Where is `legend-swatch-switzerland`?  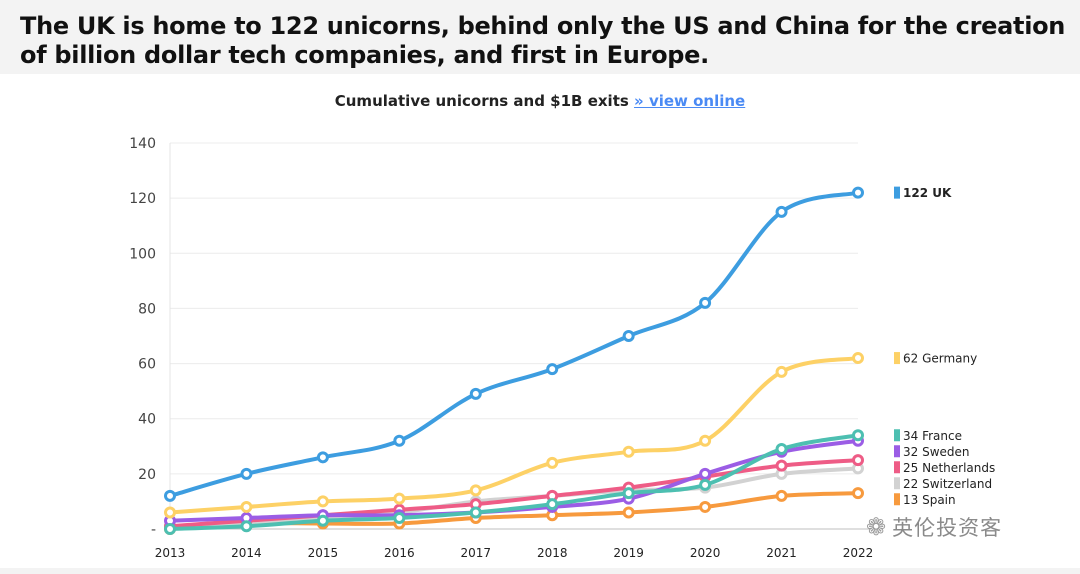
legend-swatch-switzerland is located at coordinates (897, 483).